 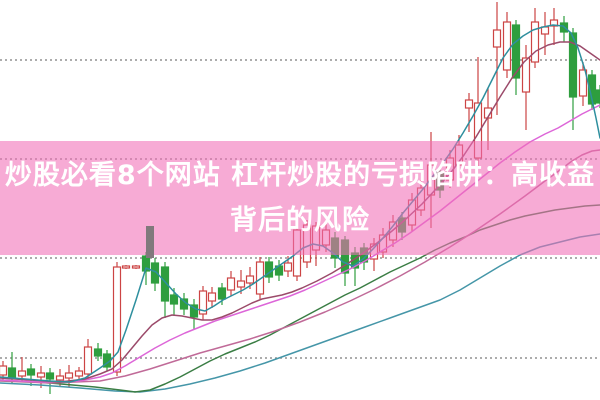 What do you see at coordinates (300, 220) in the screenshot?
I see `overlay-title-line2: 背后的风险` at bounding box center [300, 220].